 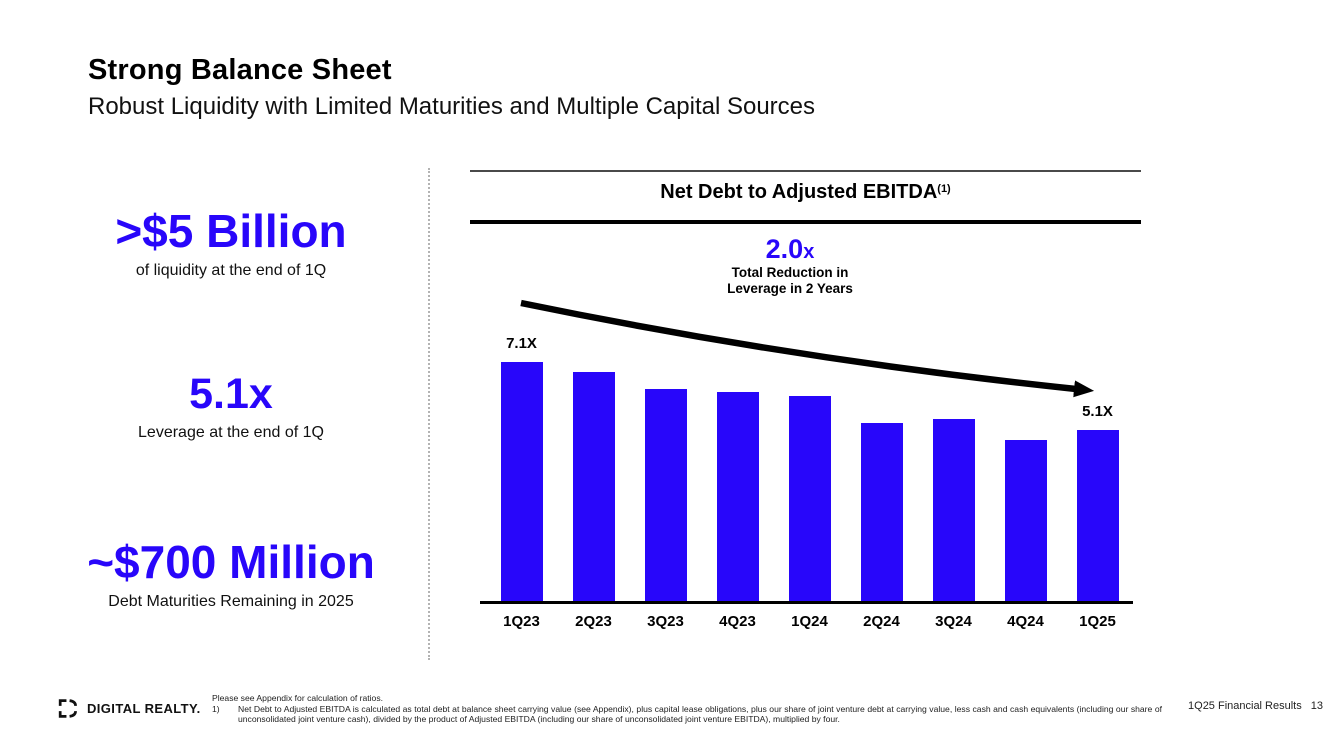 I want to click on x-axis-line, so click(x=806, y=602).